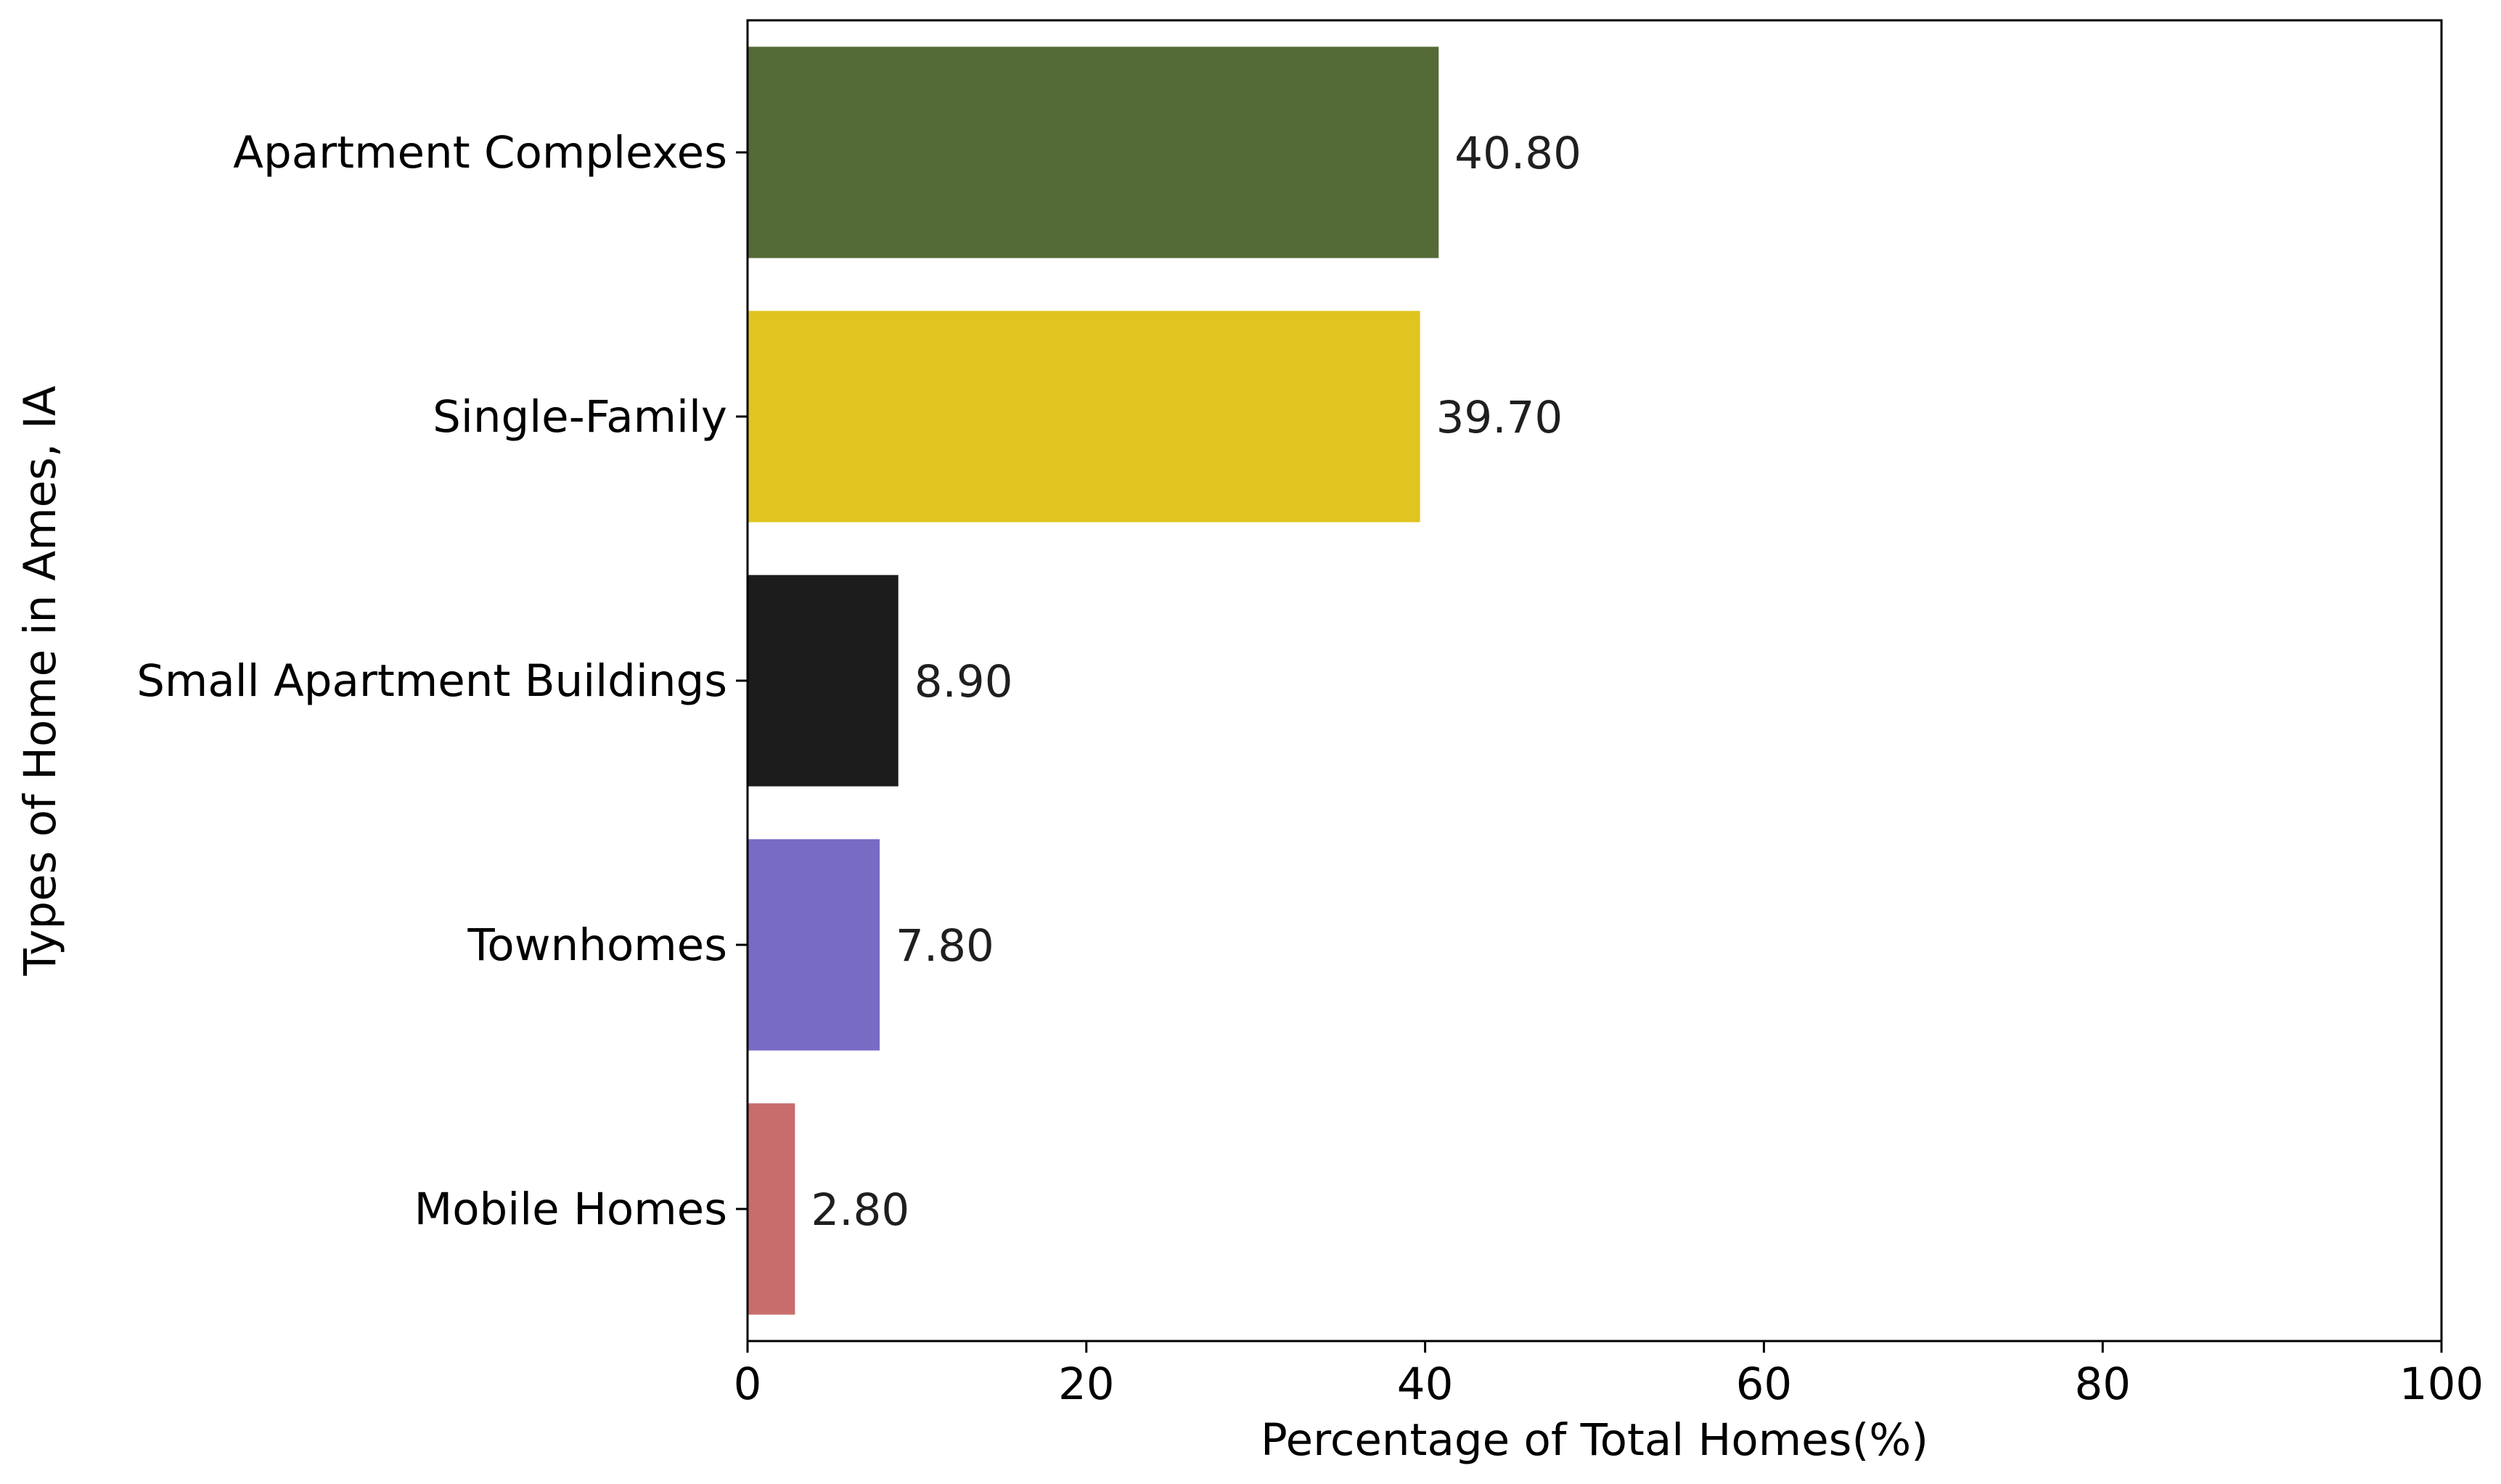 The width and height of the screenshot is (2501, 1484). I want to click on data-label: 2.80, so click(860, 1210).